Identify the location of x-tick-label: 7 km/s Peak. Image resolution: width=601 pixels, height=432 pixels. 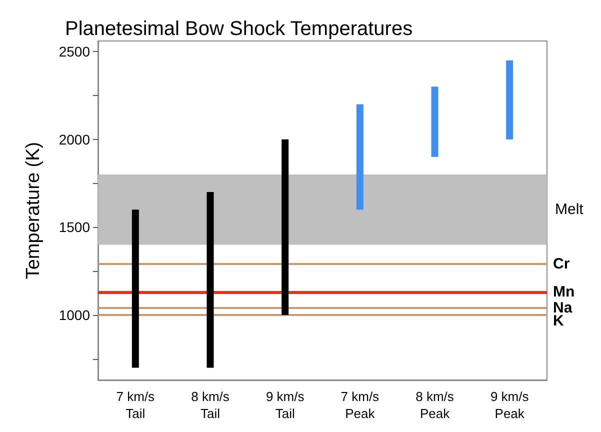
(360, 405).